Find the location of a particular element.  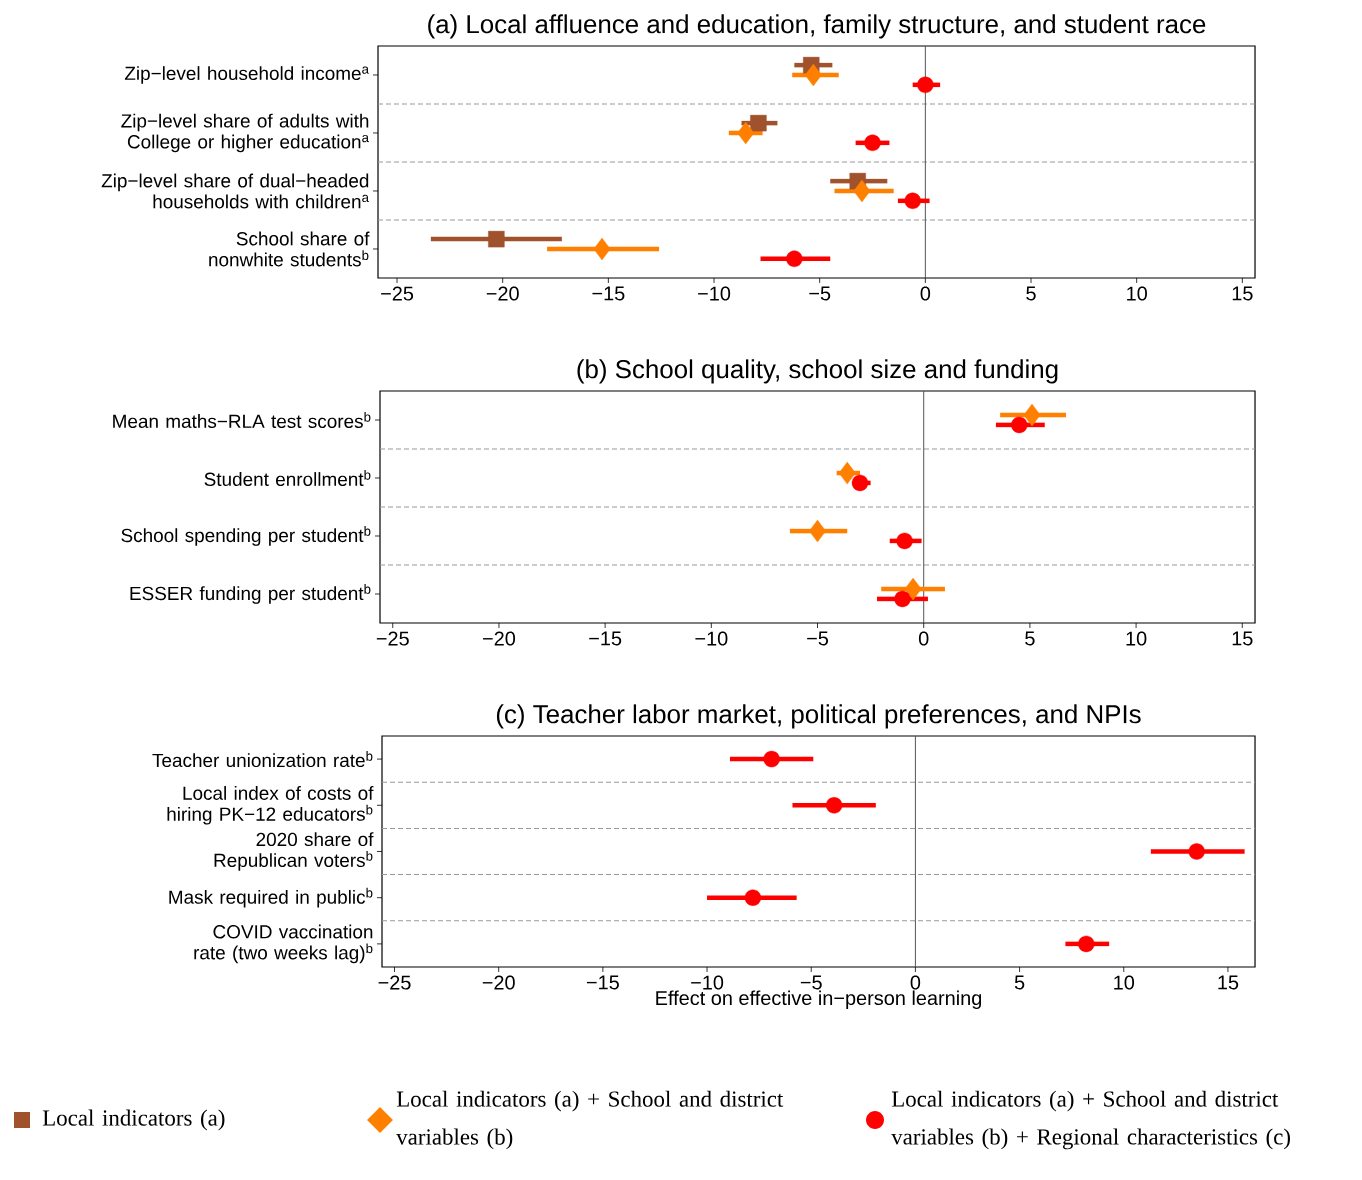

legend-label: Local indicators (a) is located at coordinates (133, 1120).